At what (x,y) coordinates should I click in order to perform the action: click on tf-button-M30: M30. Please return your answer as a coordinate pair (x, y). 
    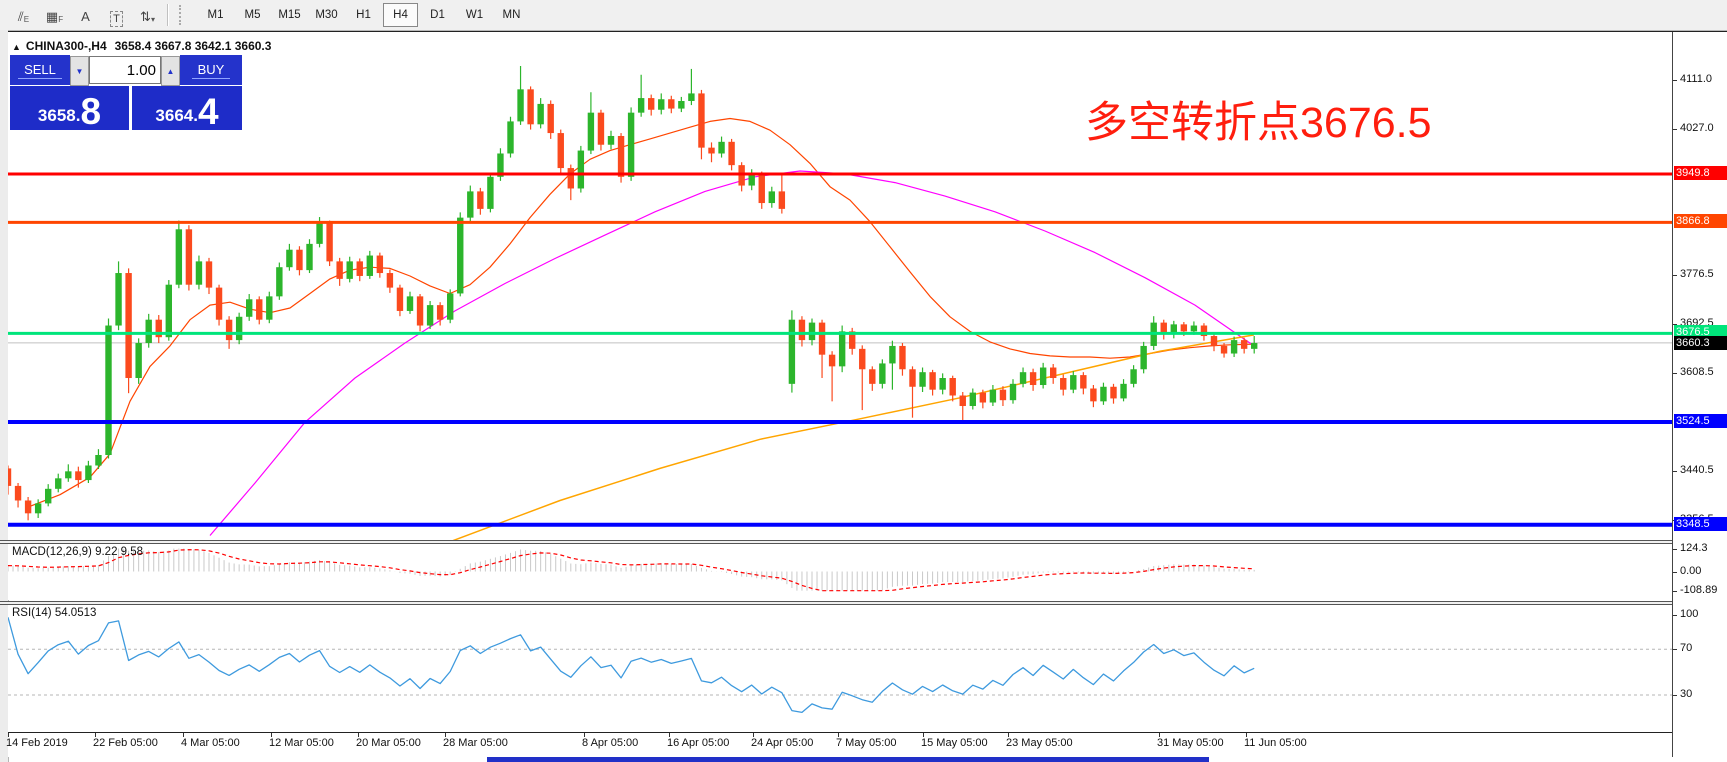
    Looking at the image, I should click on (326, 15).